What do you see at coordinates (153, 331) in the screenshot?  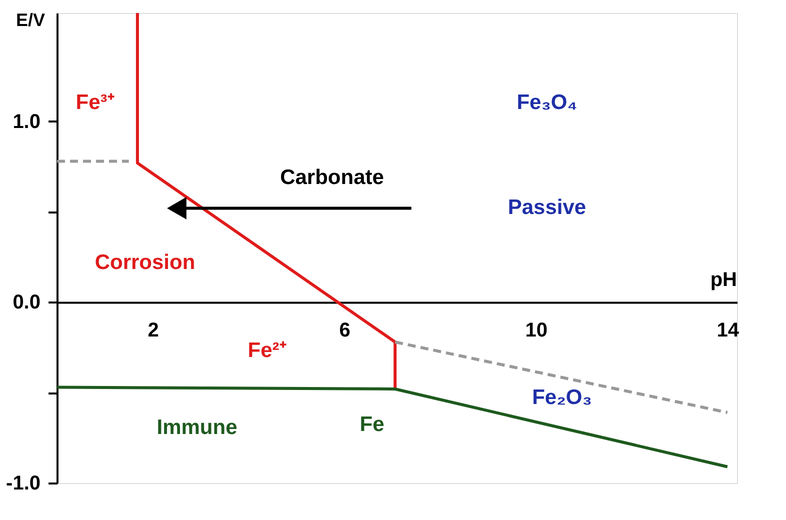 I see `x-tick-label: 2` at bounding box center [153, 331].